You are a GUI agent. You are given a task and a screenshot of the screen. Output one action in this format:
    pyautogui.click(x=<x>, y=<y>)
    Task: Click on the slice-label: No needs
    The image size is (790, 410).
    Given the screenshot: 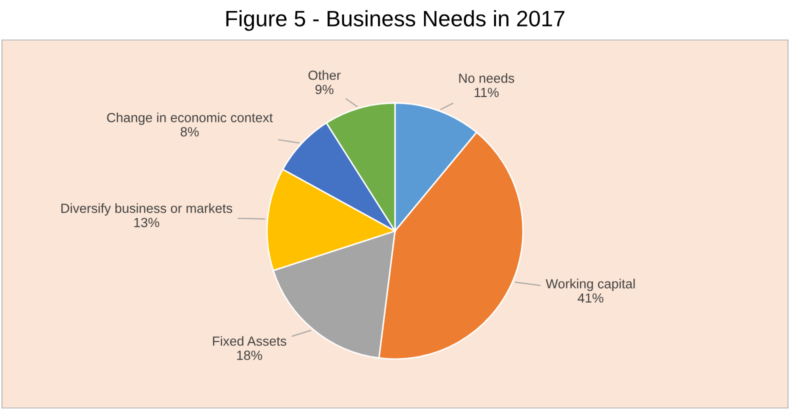 What is the action you would take?
    pyautogui.click(x=486, y=78)
    